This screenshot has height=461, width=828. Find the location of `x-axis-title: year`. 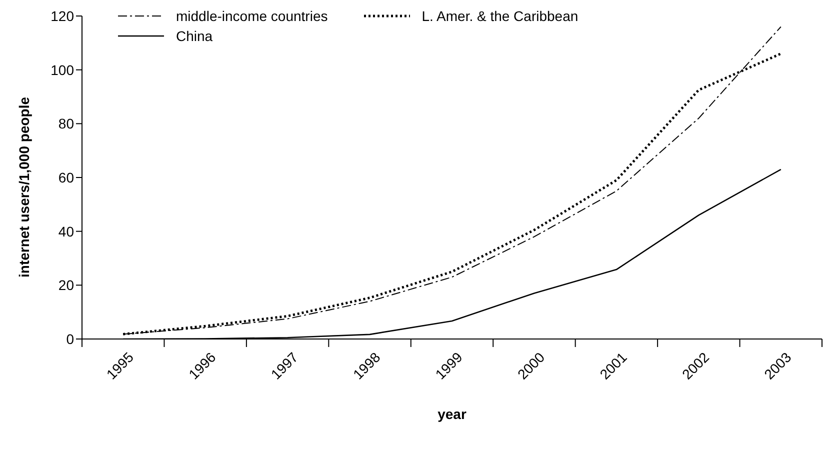

x-axis-title: year is located at coordinates (452, 414).